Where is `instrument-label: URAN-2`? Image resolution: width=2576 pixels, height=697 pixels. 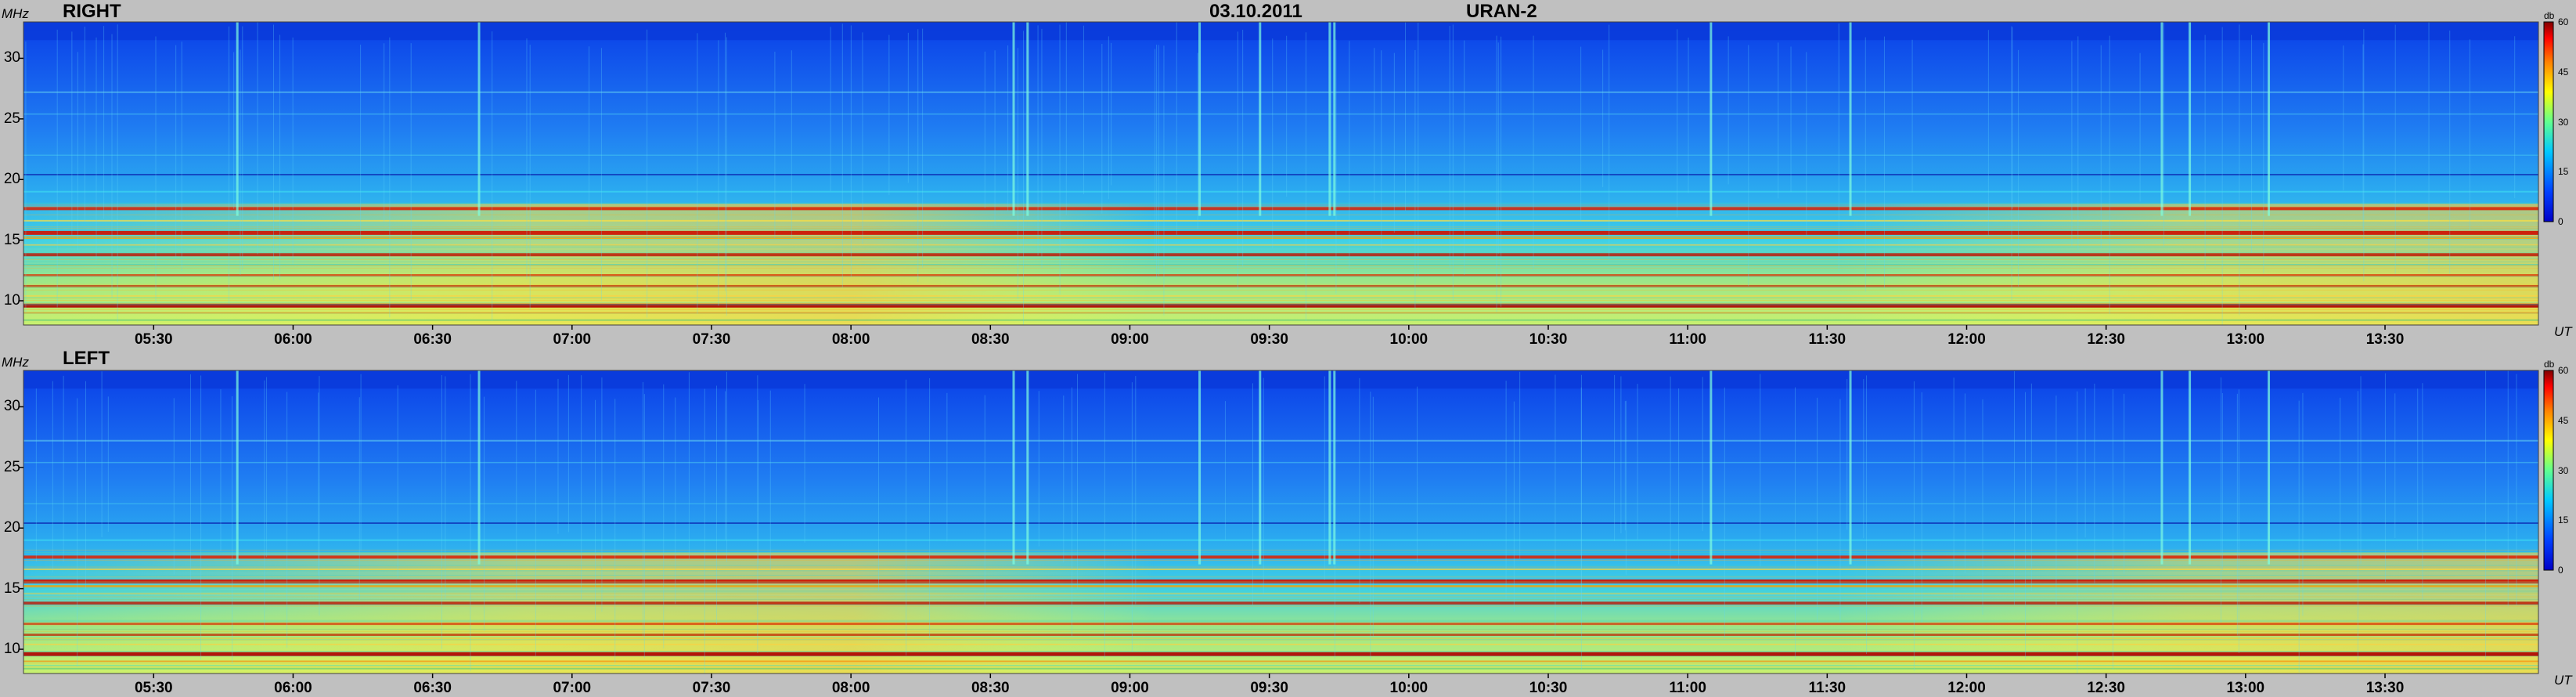
instrument-label: URAN-2 is located at coordinates (1501, 11).